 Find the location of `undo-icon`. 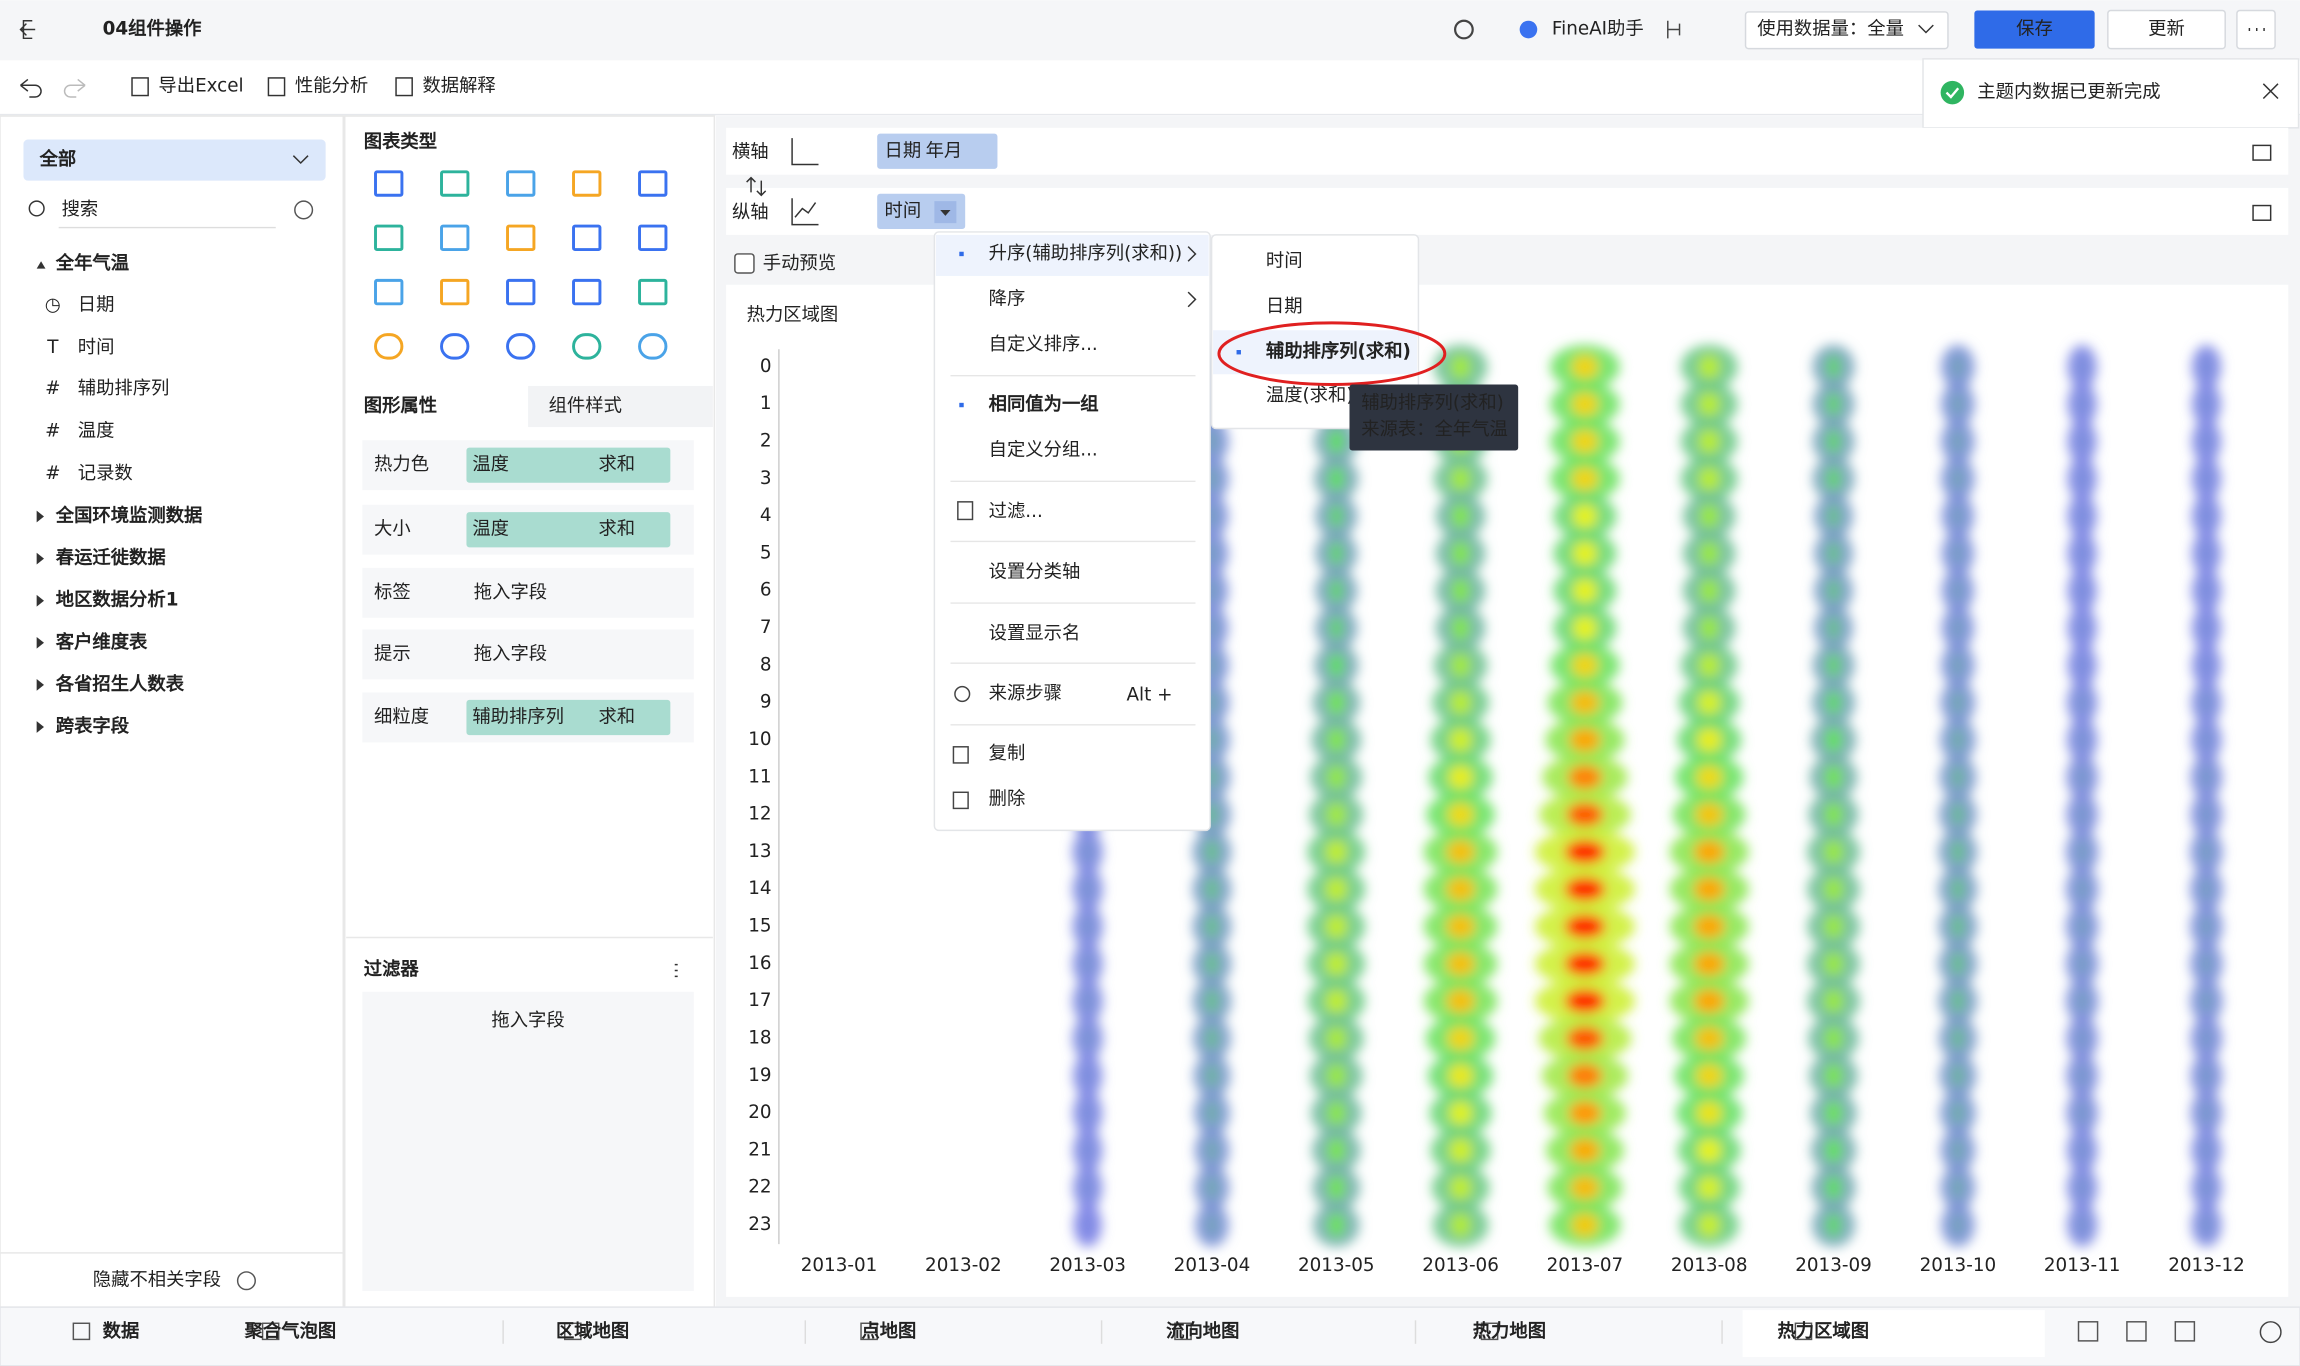

undo-icon is located at coordinates (31, 88).